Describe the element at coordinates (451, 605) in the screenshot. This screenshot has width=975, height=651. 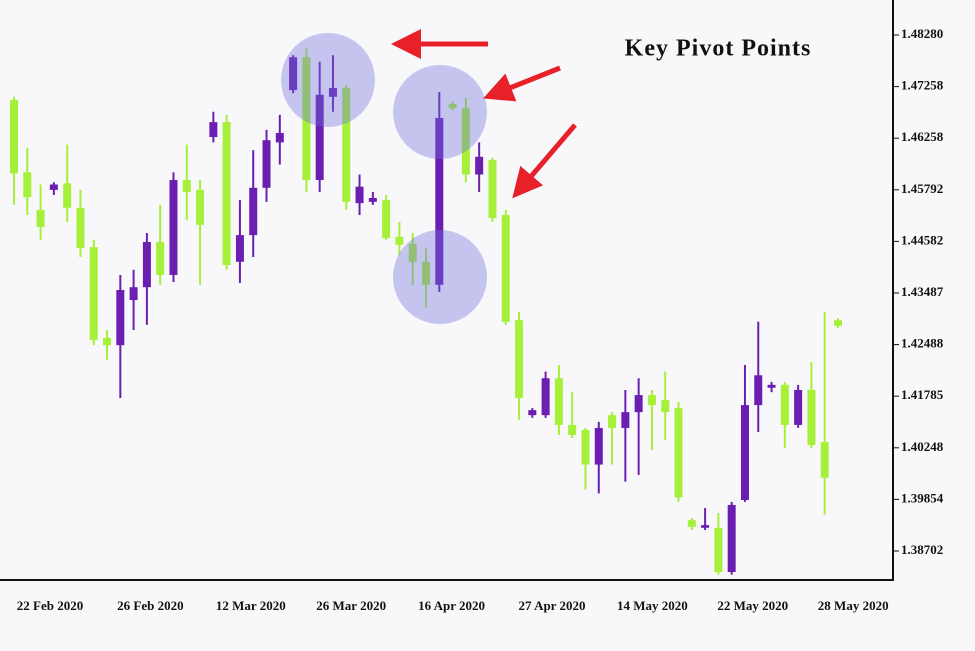
I see `x-tick-label: 16 Apr 2020` at that location.